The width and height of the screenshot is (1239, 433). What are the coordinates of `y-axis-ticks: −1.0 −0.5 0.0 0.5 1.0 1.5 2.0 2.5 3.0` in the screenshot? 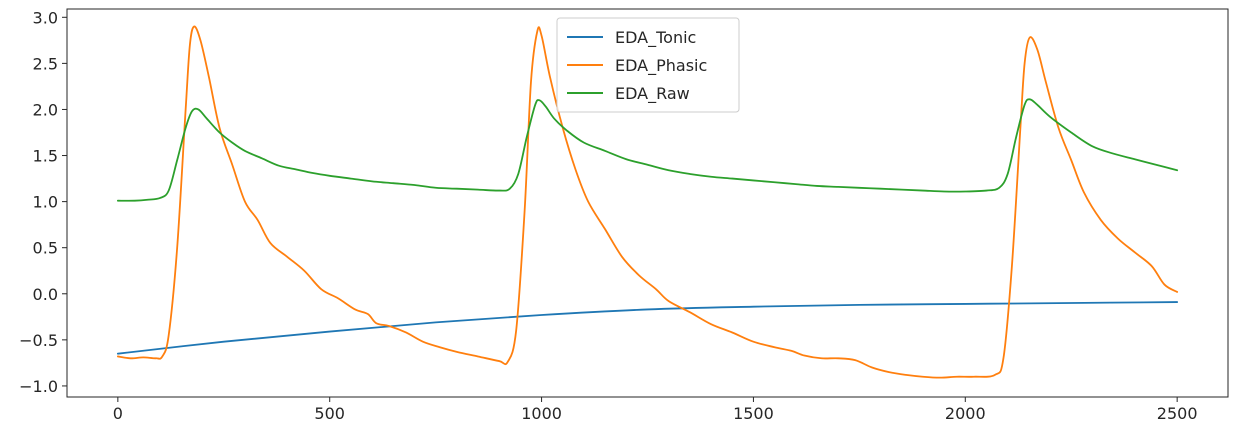 It's located at (43, 202).